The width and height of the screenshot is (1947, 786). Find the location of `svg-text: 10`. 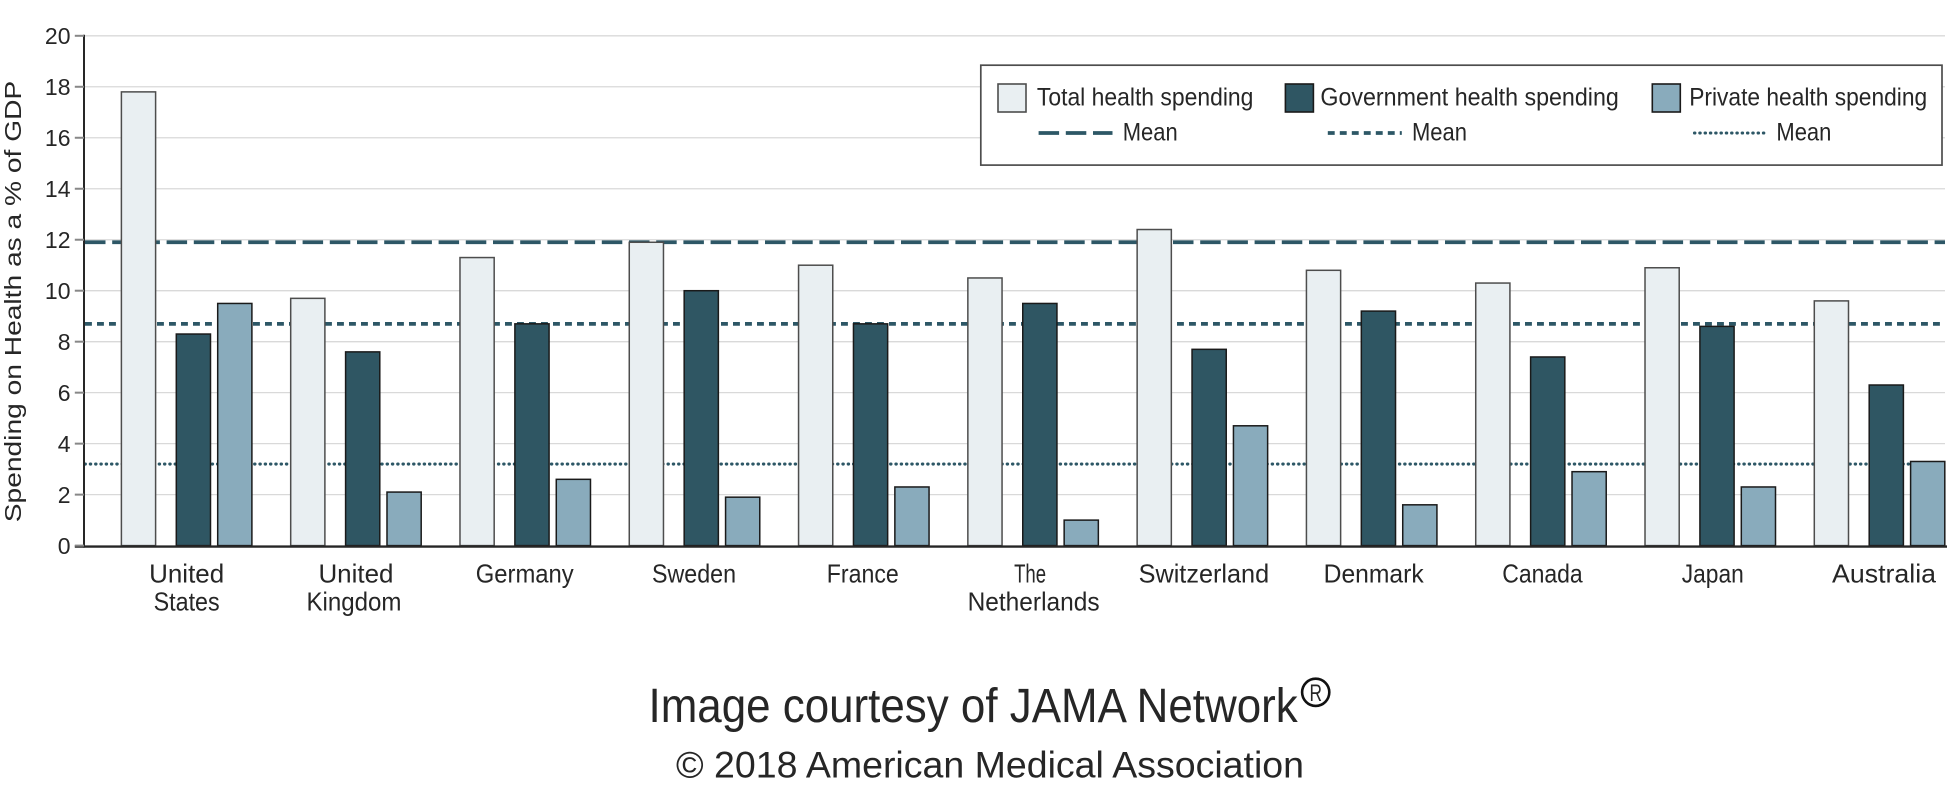

svg-text: 10 is located at coordinates (58, 291).